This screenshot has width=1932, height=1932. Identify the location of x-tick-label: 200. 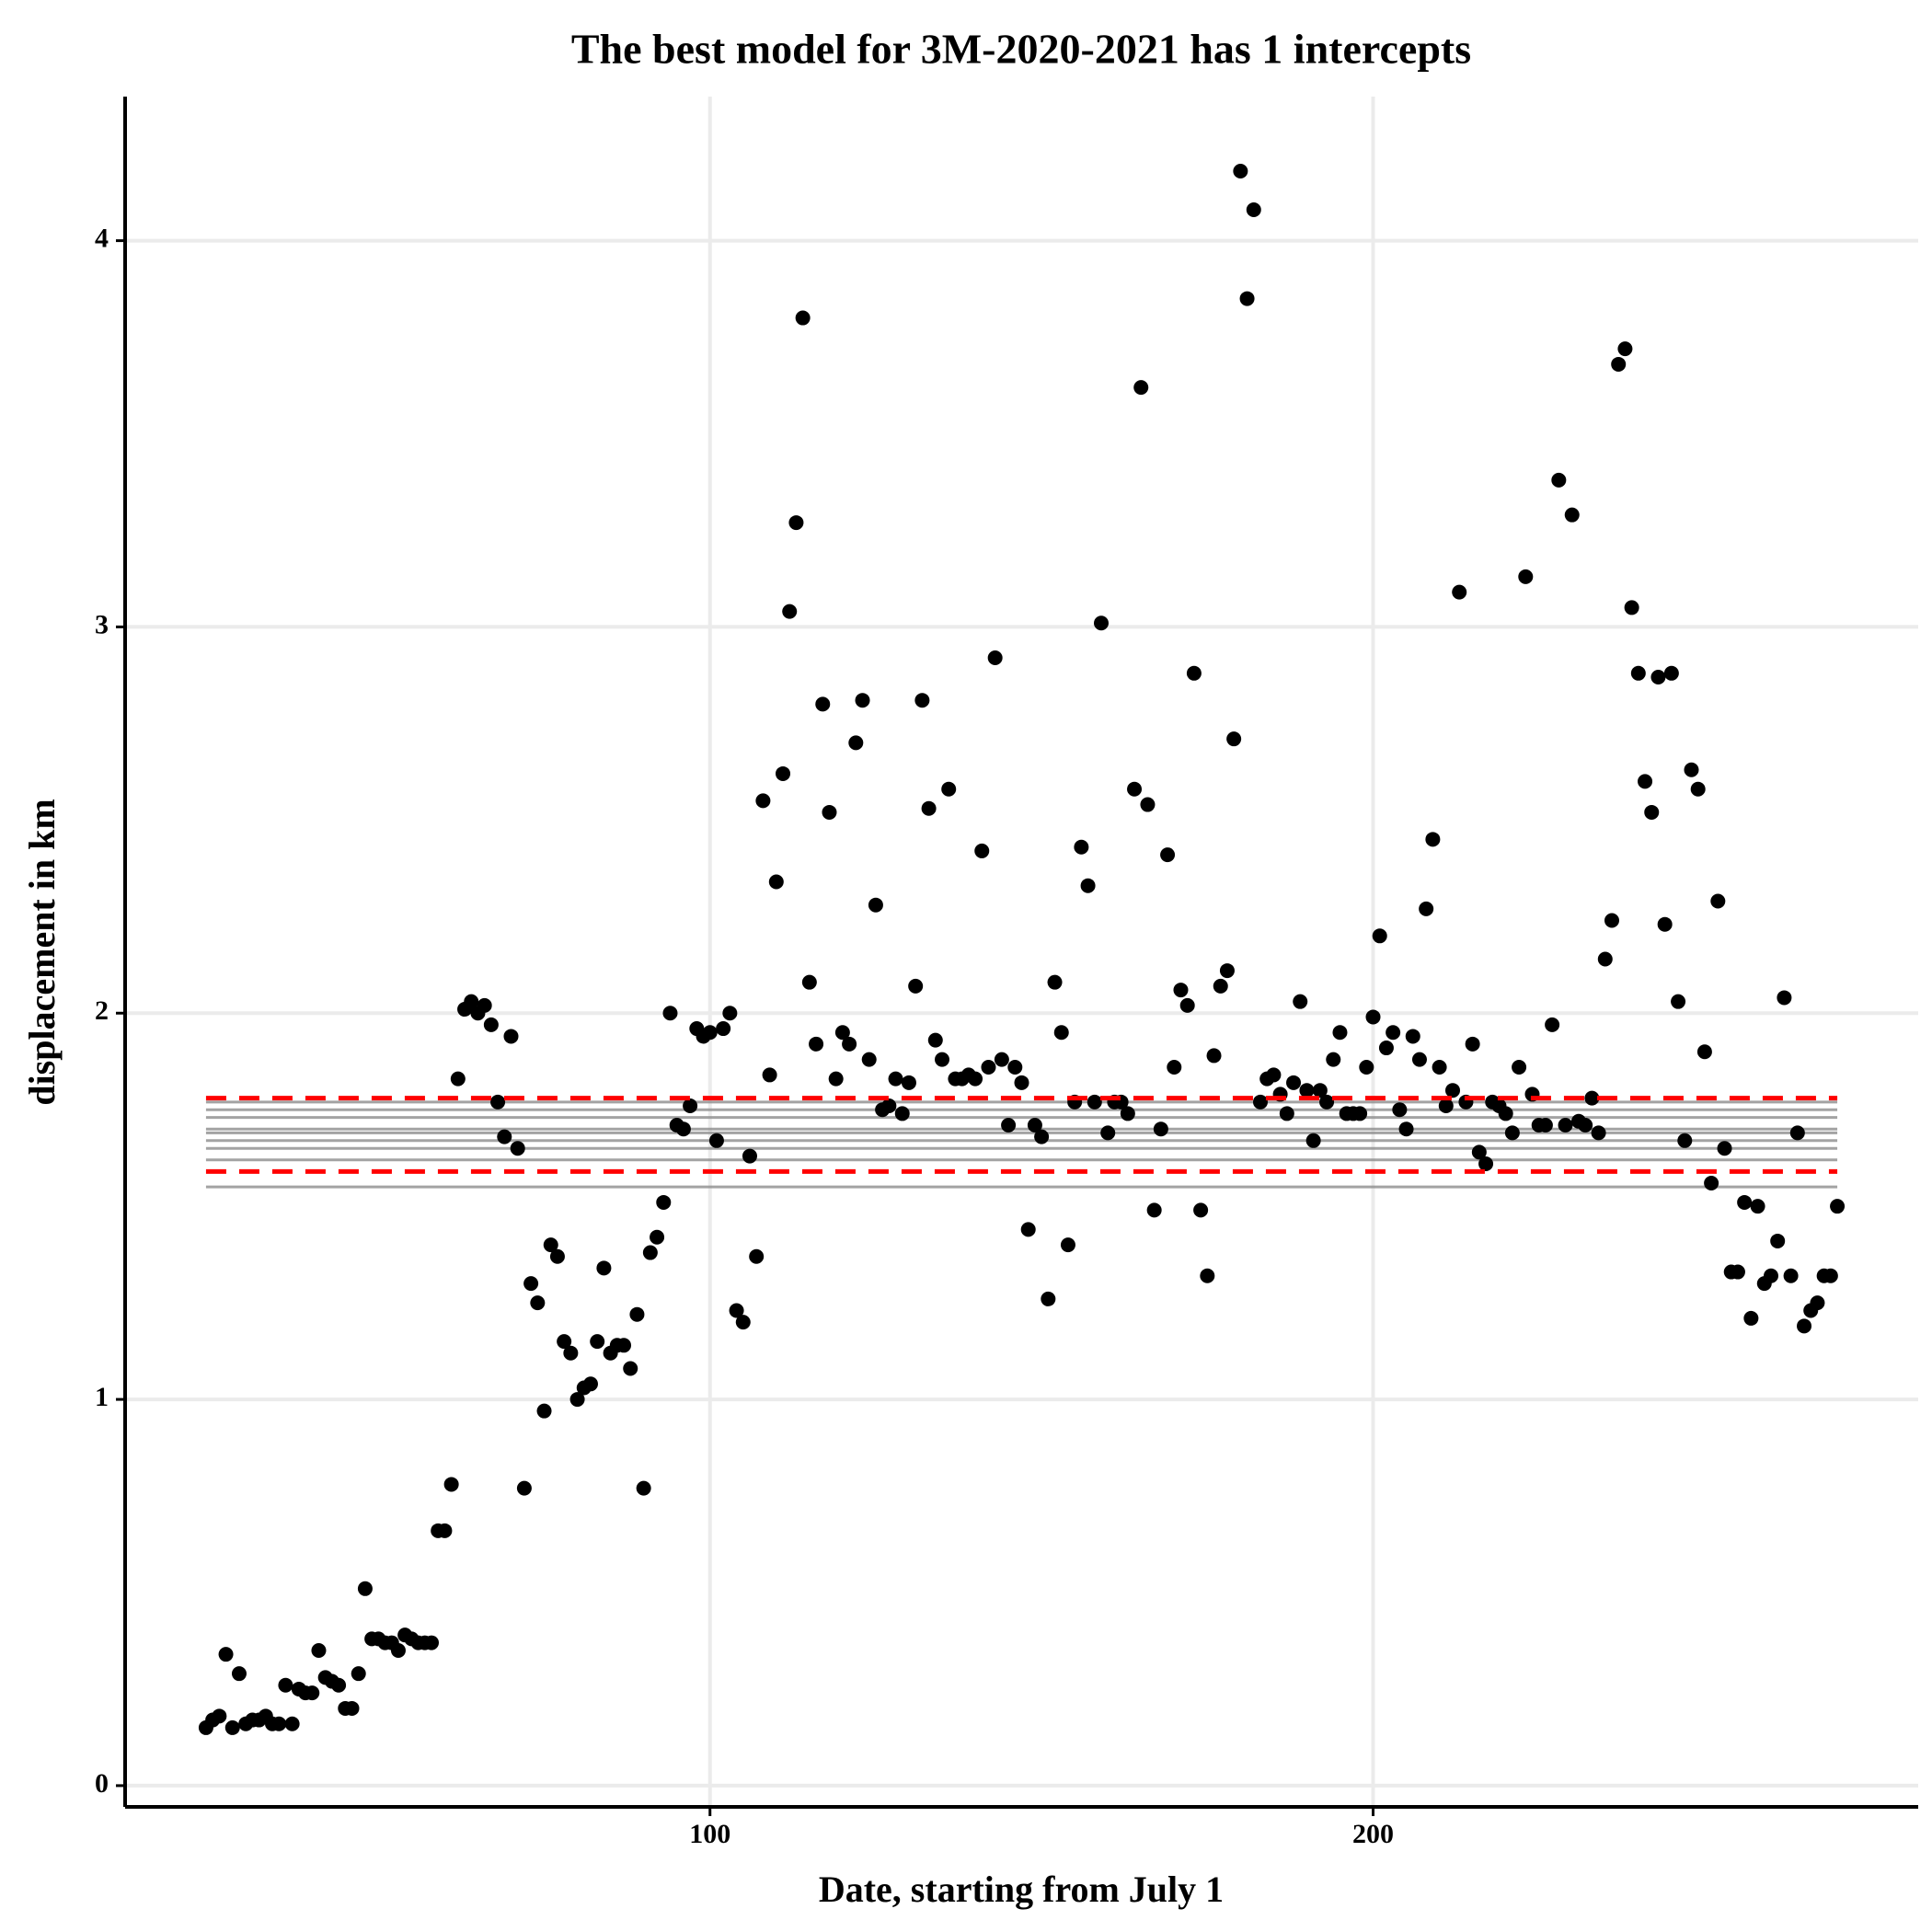
(1373, 1834).